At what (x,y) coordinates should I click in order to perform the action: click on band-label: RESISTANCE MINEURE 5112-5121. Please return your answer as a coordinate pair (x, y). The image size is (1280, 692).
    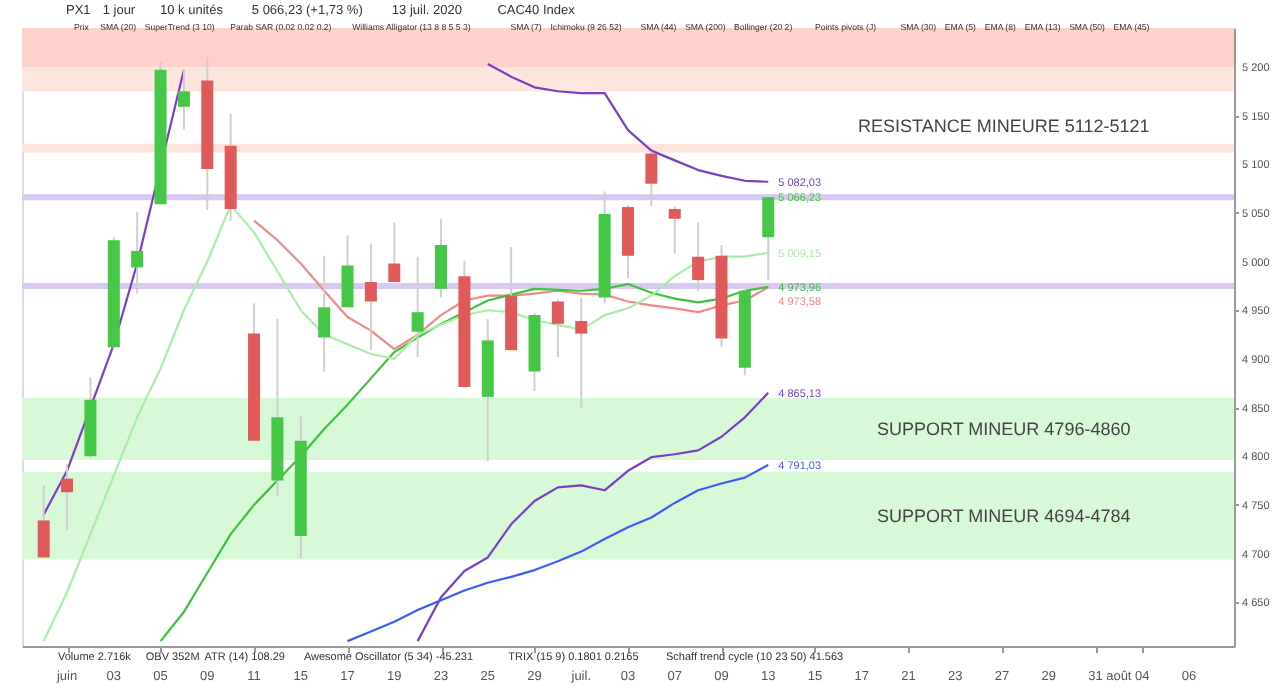
    Looking at the image, I should click on (1004, 125).